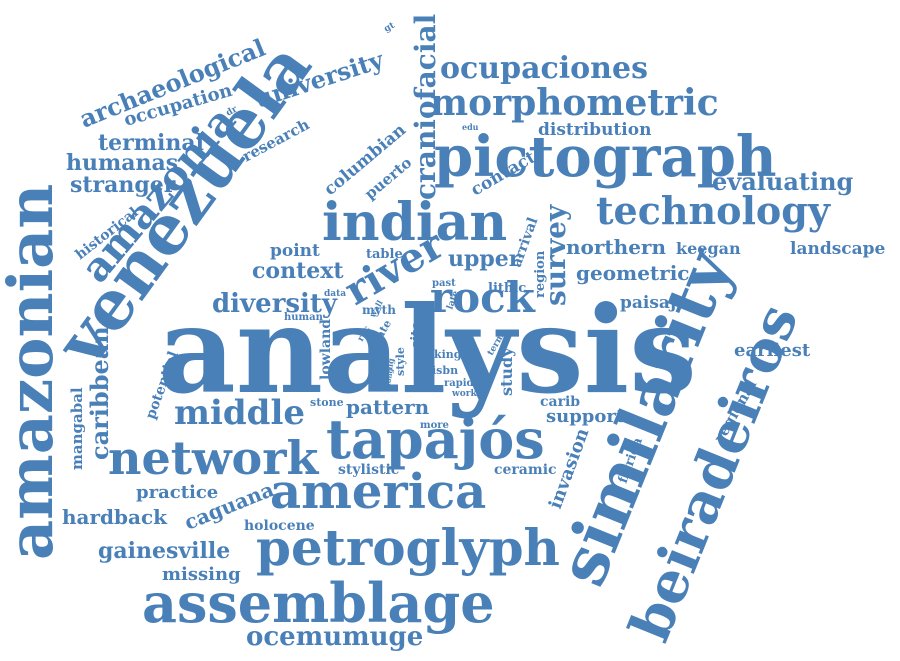 Image resolution: width=900 pixels, height=661 pixels. What do you see at coordinates (388, 407) in the screenshot?
I see `word-pattern: pattern` at bounding box center [388, 407].